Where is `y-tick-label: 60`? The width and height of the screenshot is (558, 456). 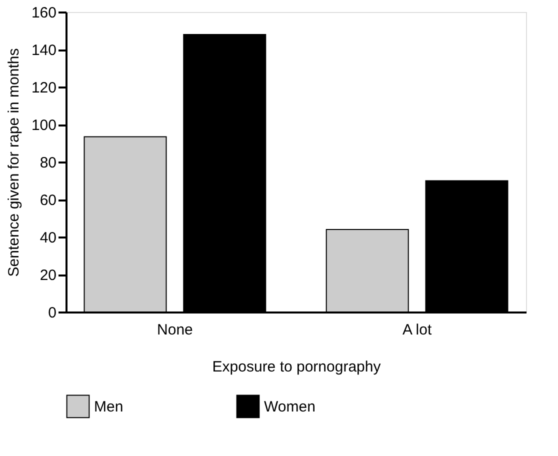 y-tick-label: 60 is located at coordinates (48, 200).